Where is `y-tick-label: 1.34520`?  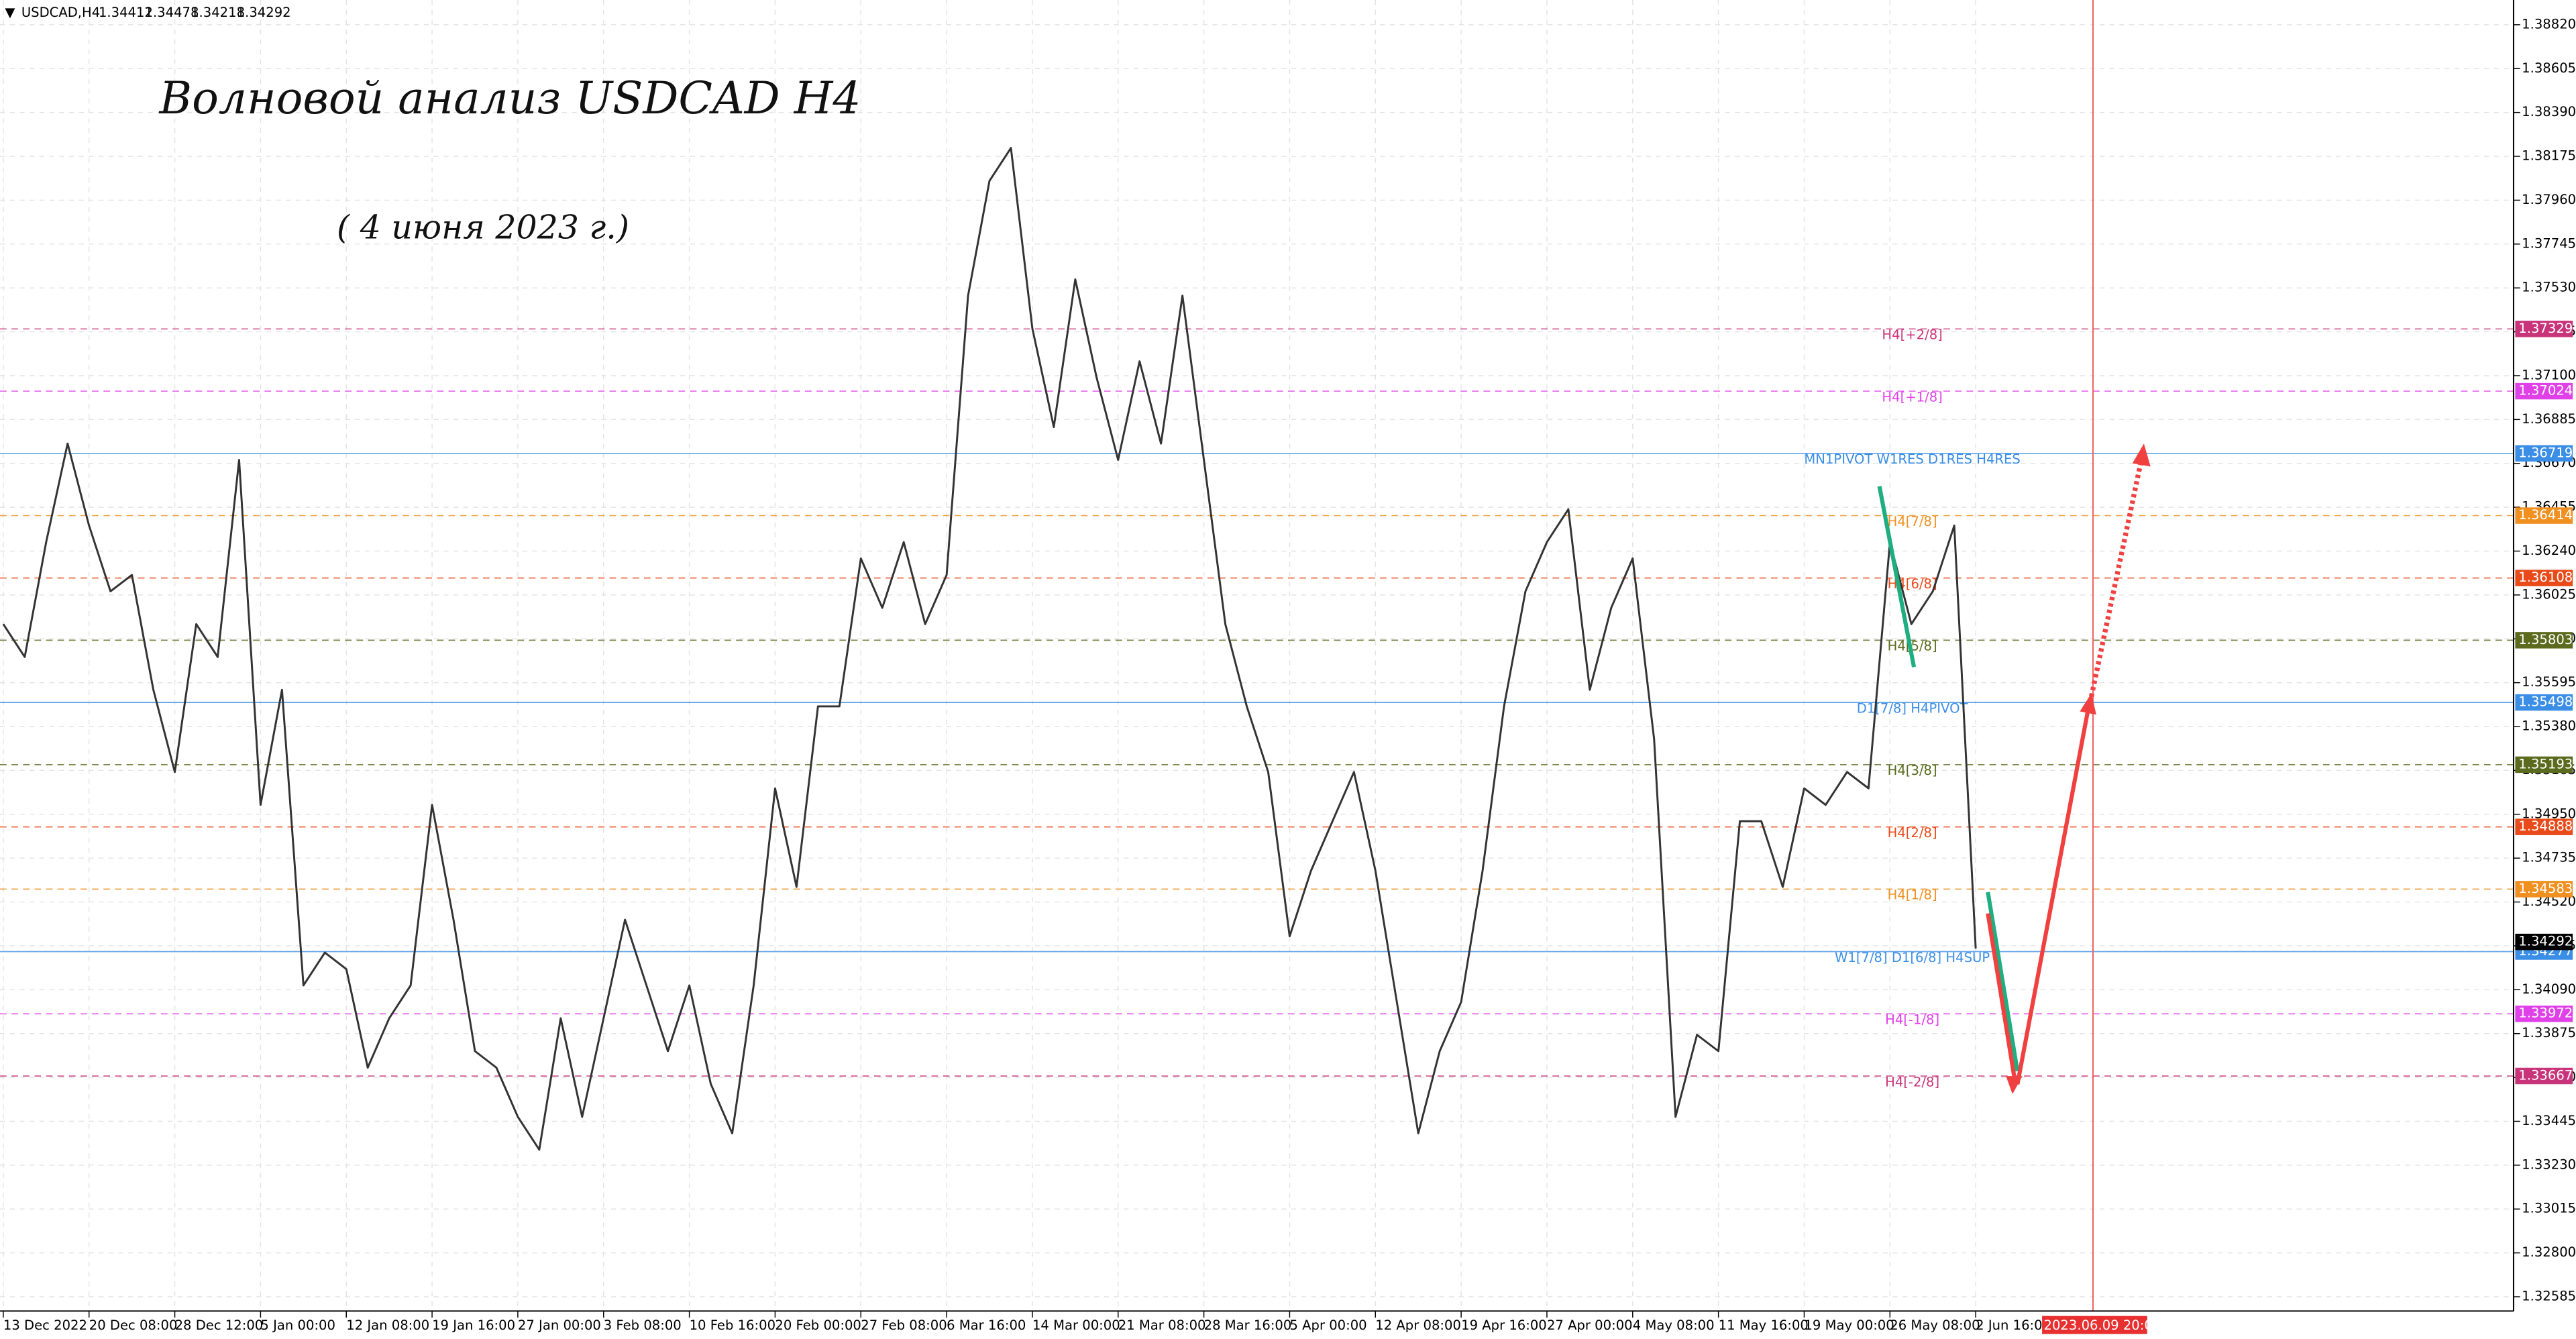
y-tick-label: 1.34520 is located at coordinates (2549, 901).